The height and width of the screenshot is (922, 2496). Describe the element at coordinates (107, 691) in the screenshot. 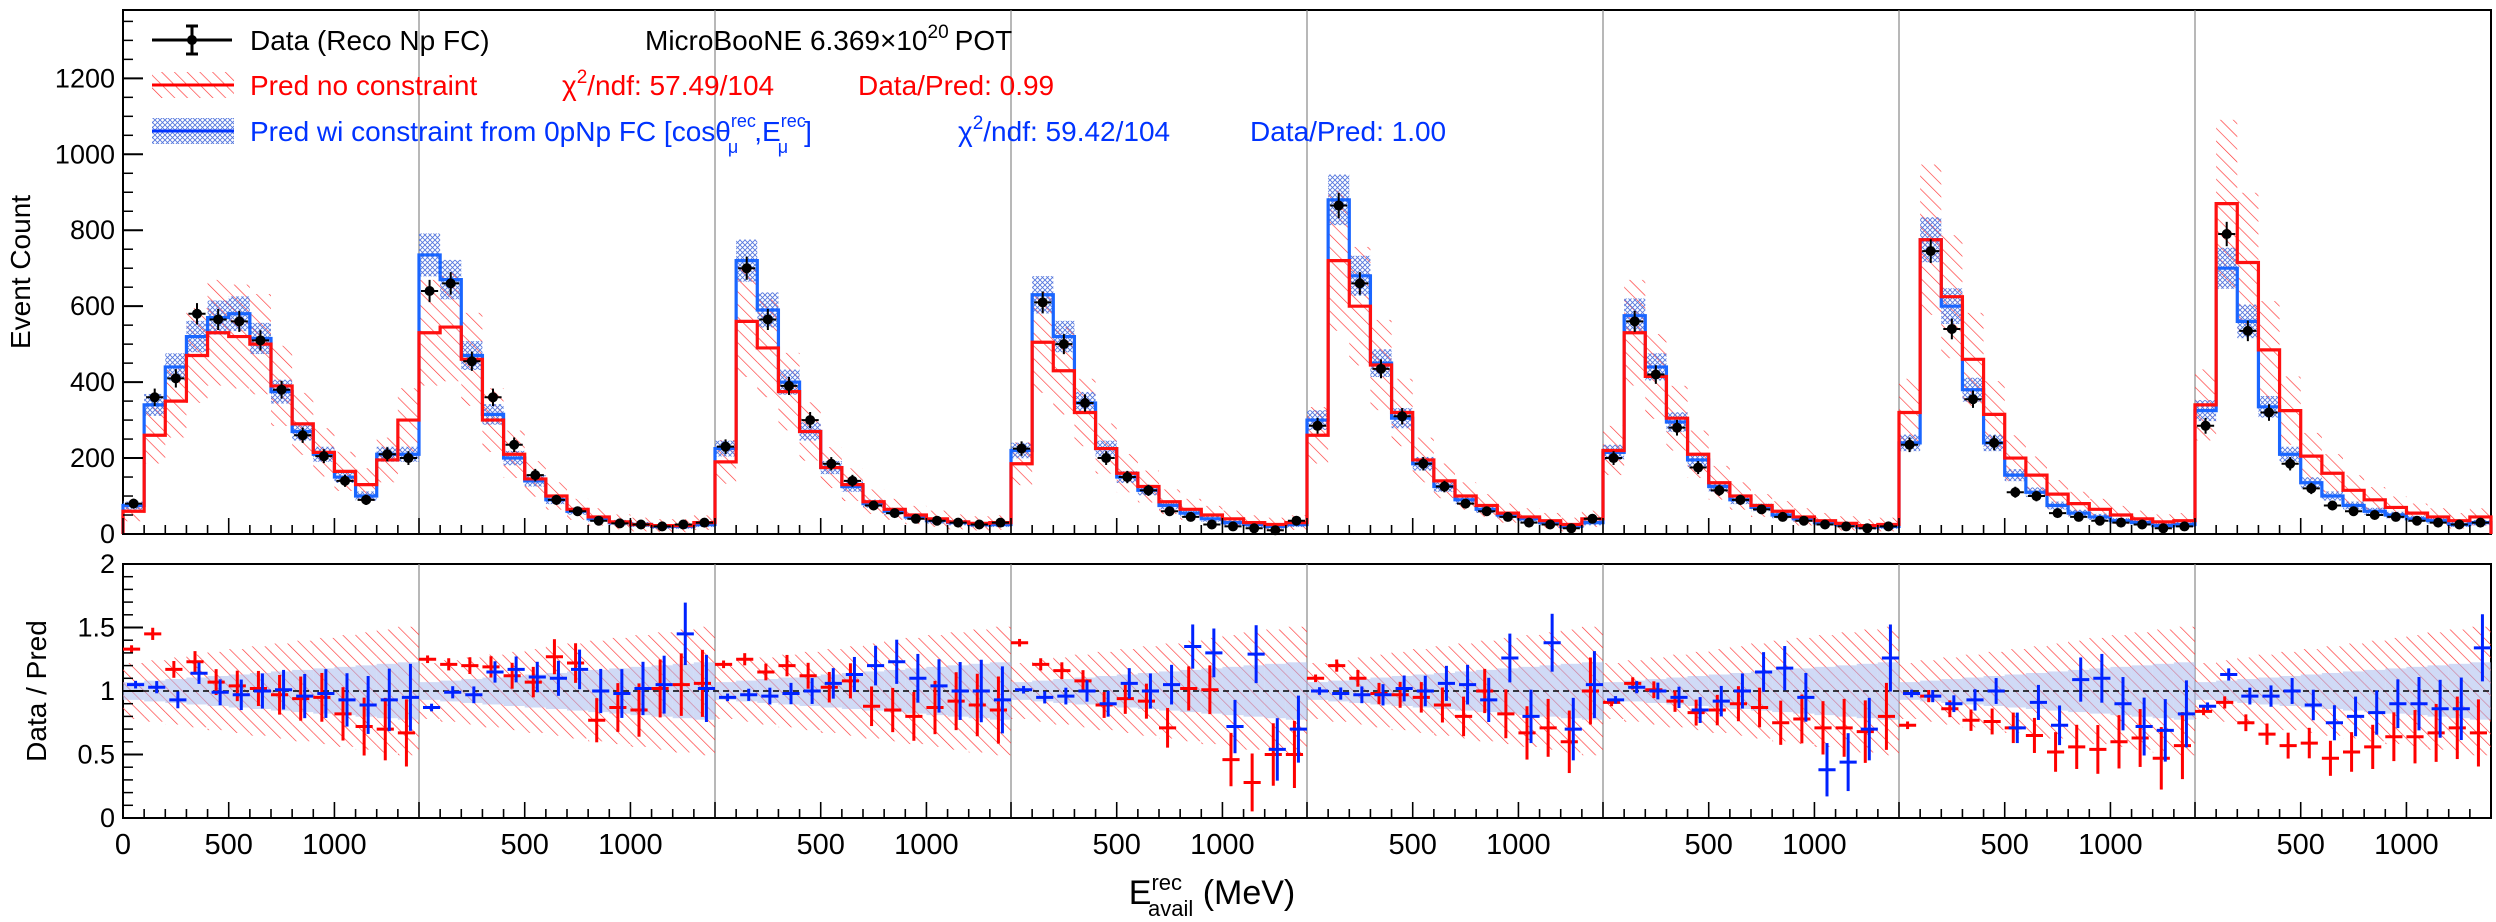

I see `y-tick-label: 1` at that location.